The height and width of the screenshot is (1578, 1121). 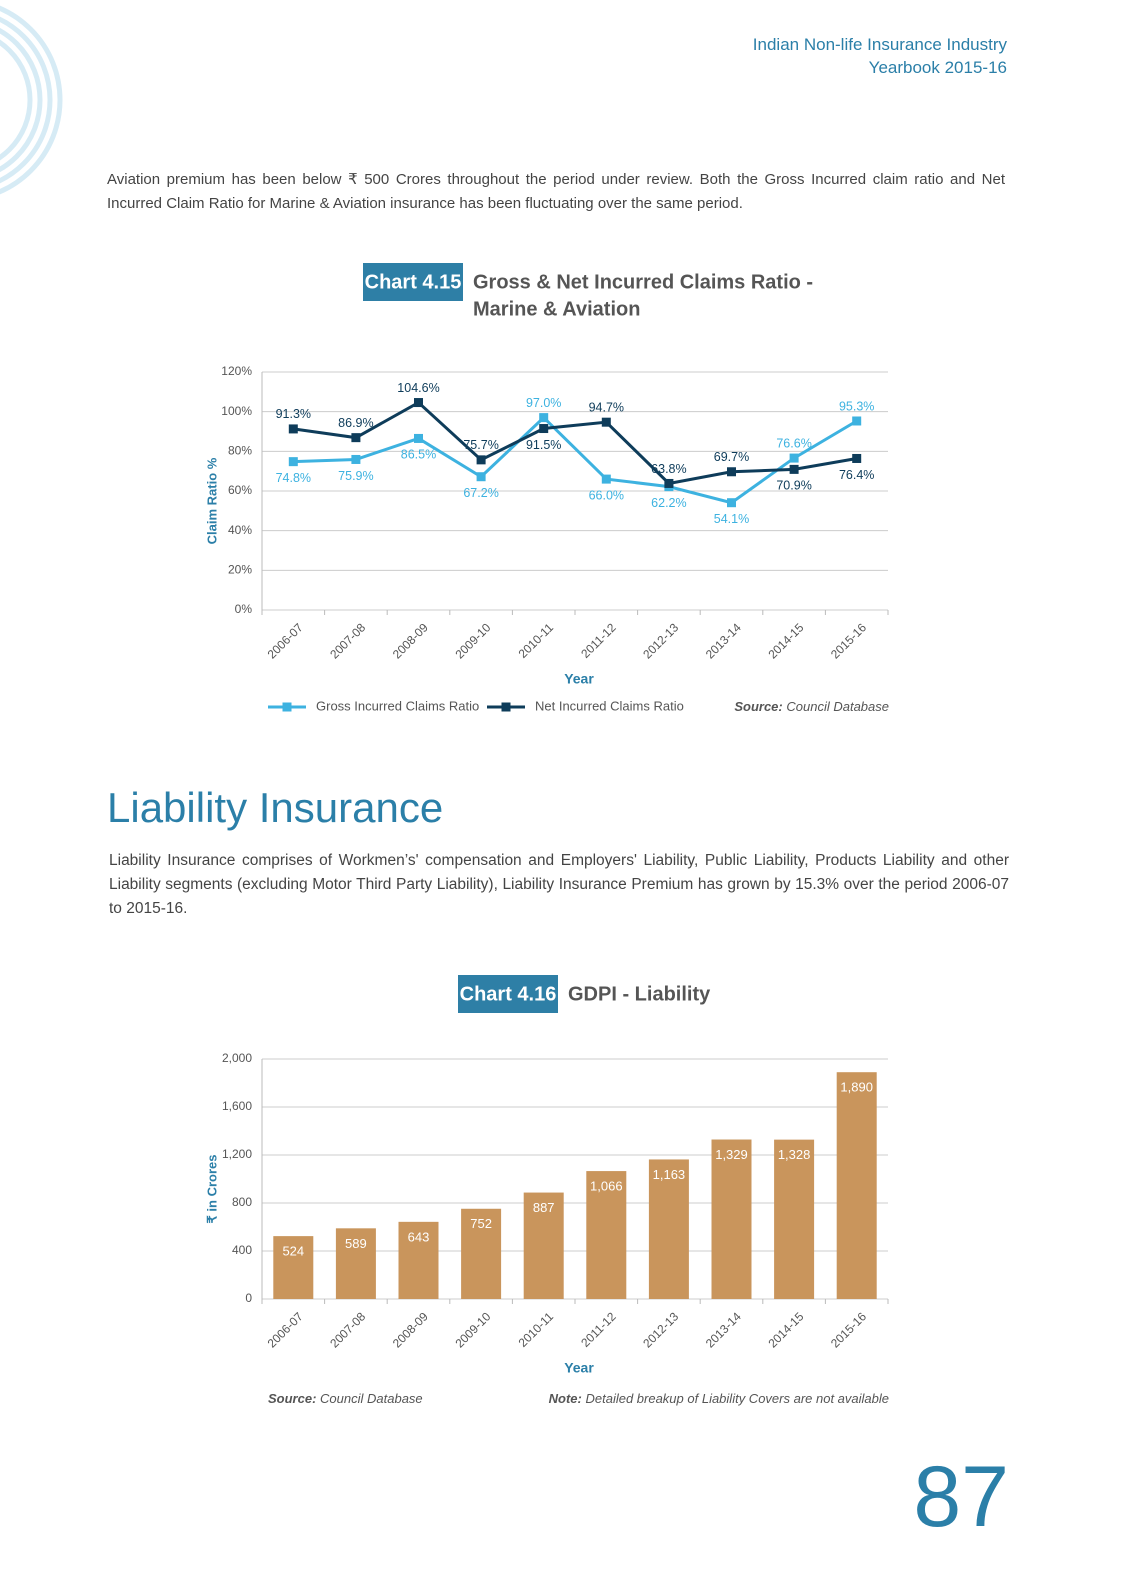 I want to click on chart-title: Marine & Aviation, so click(x=556, y=309).